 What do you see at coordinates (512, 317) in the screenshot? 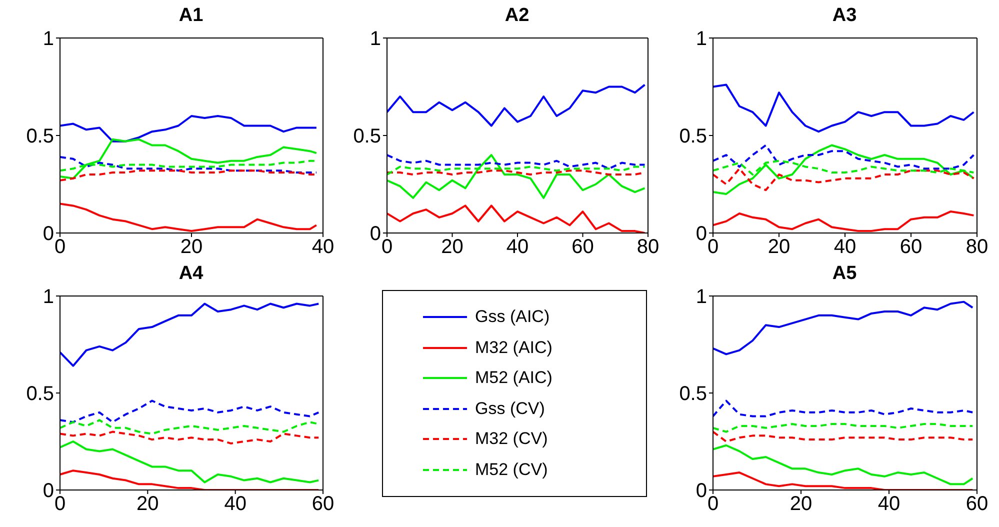
I see `legend-label: Gss (AIC)` at bounding box center [512, 317].